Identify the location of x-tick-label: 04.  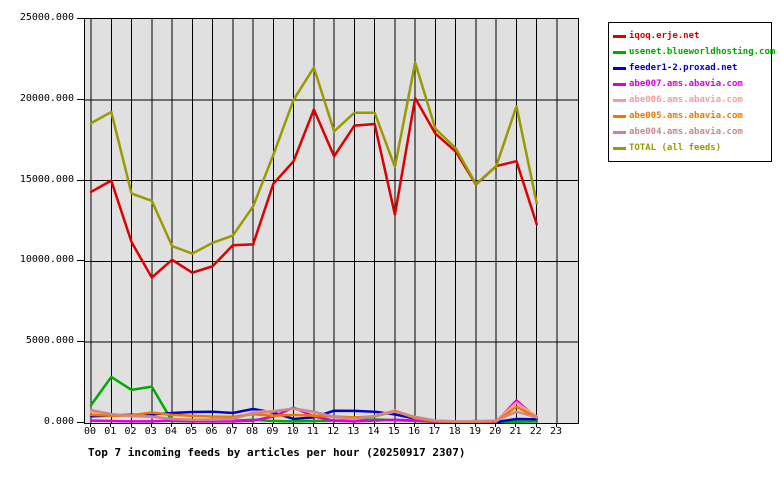
(171, 431).